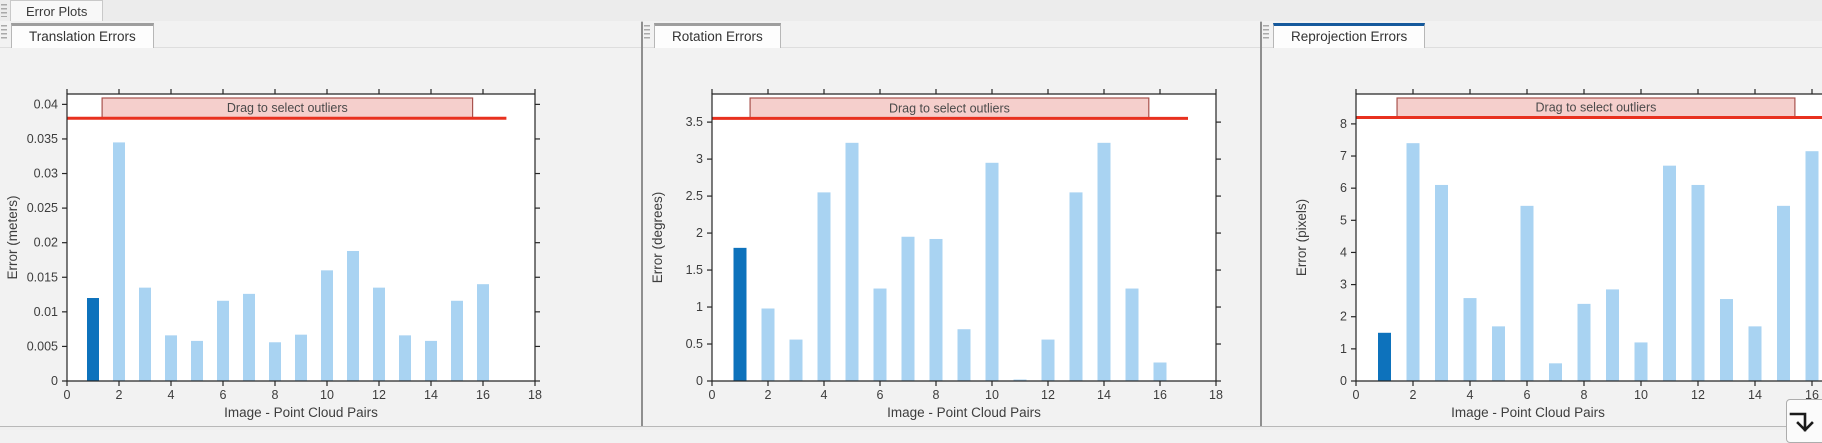 Image resolution: width=1822 pixels, height=443 pixels. Describe the element at coordinates (67, 395) in the screenshot. I see `x-tick-label: 0` at that location.